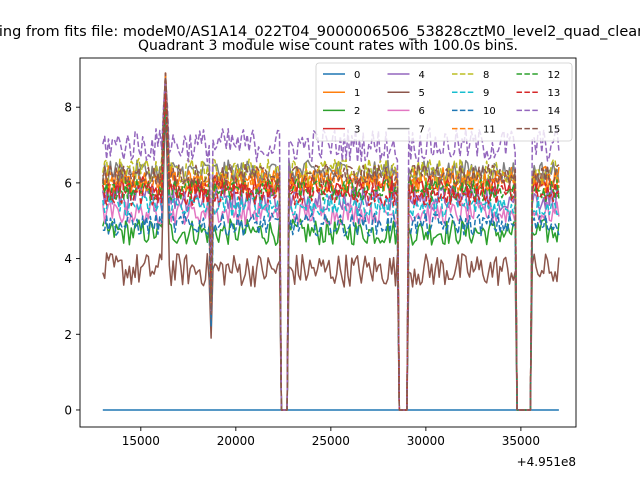 The height and width of the screenshot is (484, 640). I want to click on y-tick-label: 0, so click(68, 410).